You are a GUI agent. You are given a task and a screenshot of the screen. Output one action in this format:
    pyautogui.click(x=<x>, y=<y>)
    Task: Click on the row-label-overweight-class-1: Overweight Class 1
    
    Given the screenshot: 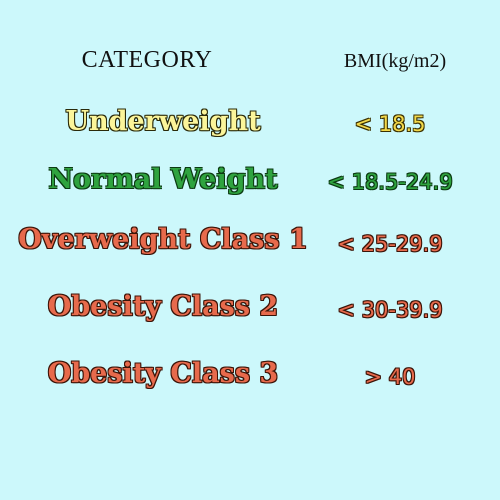 What is the action you would take?
    pyautogui.click(x=163, y=239)
    